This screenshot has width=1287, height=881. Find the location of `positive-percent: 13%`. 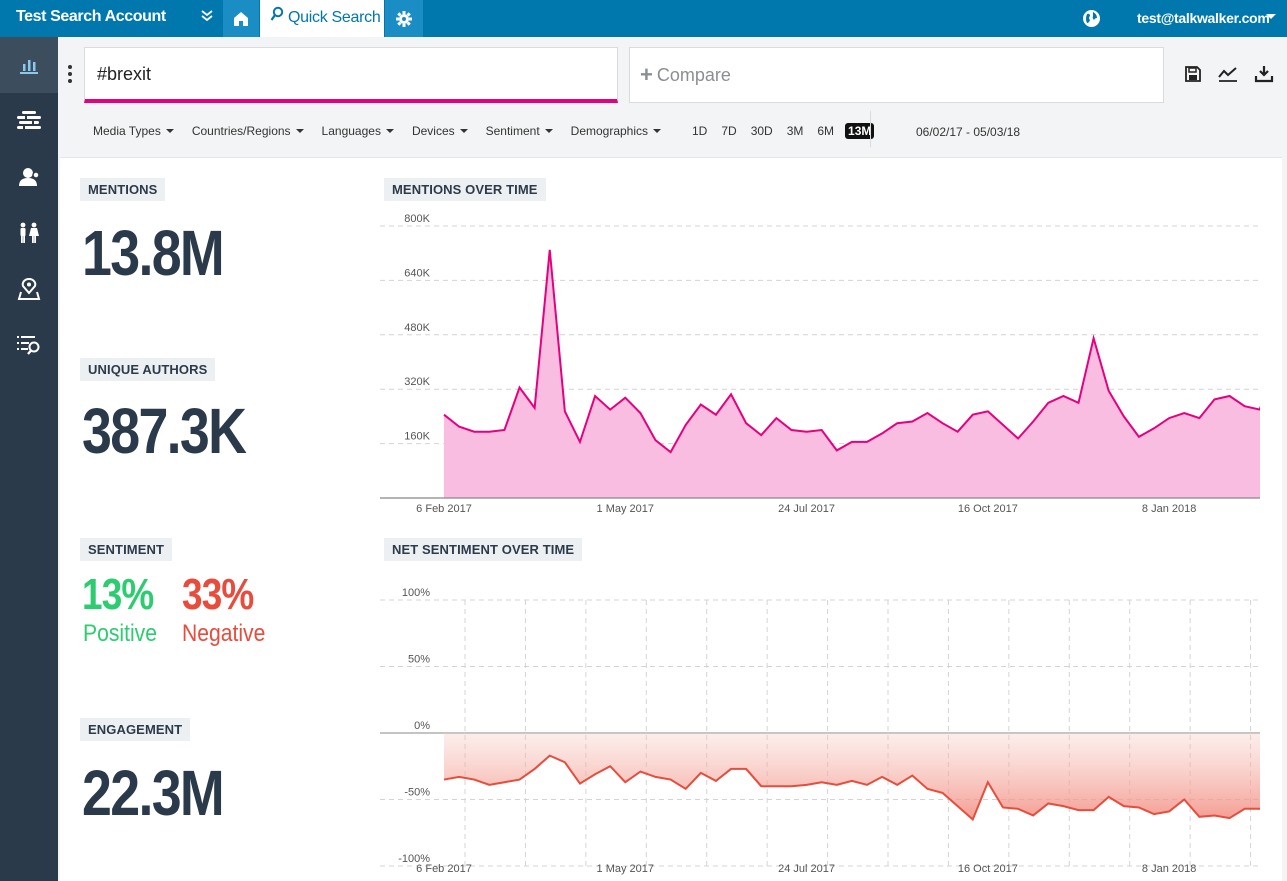

positive-percent: 13% is located at coordinates (118, 594).